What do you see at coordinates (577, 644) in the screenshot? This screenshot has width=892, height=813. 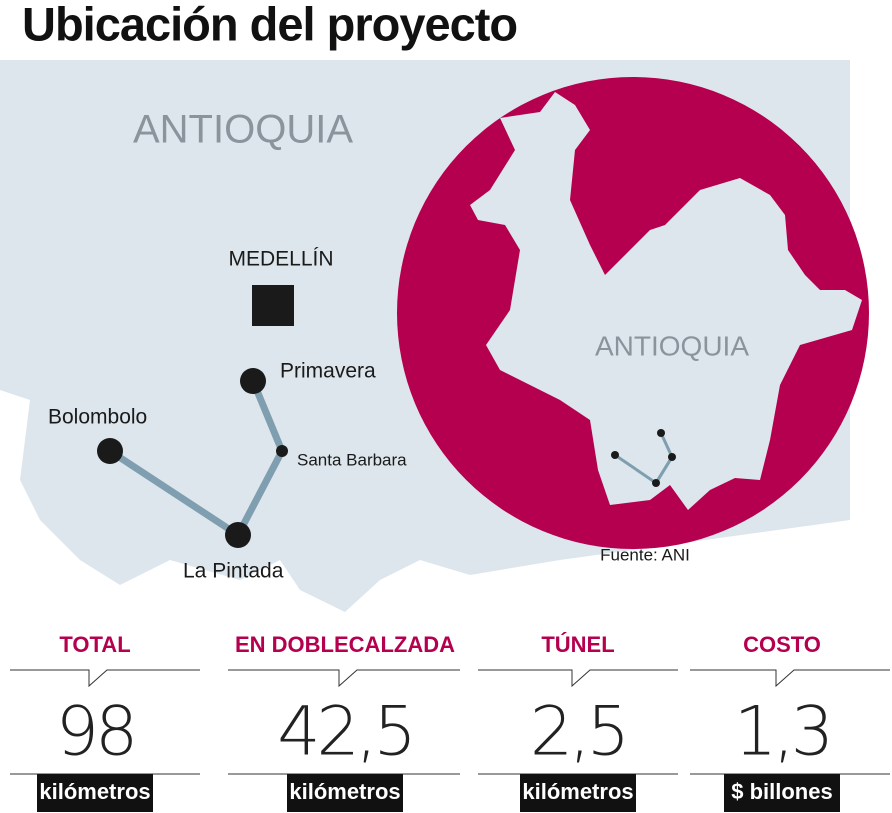 I see `stat-label: TÚNEL` at bounding box center [577, 644].